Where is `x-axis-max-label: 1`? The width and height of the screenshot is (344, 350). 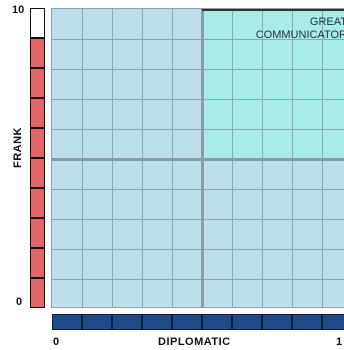 x-axis-max-label: 1 is located at coordinates (339, 342).